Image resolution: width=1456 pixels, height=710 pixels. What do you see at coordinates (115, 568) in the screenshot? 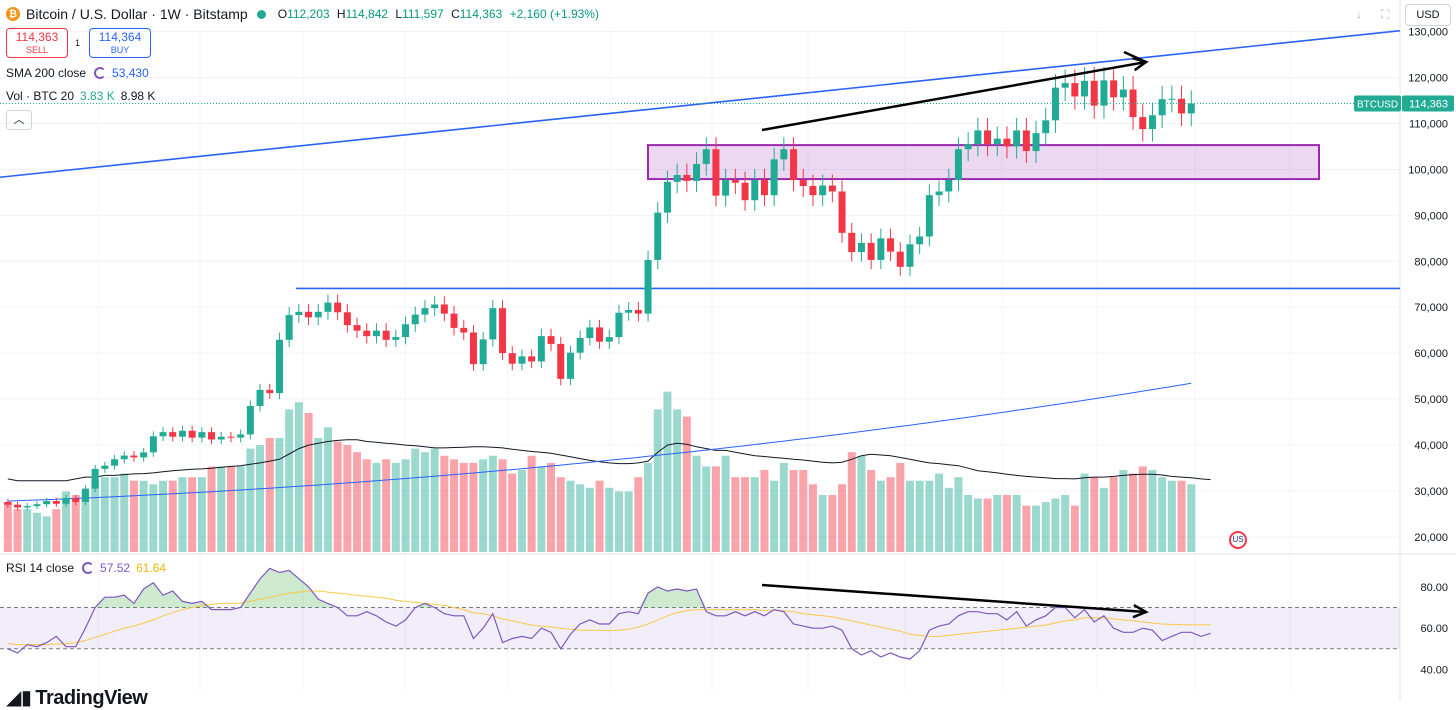
I see `rsi-value: 57.52` at bounding box center [115, 568].